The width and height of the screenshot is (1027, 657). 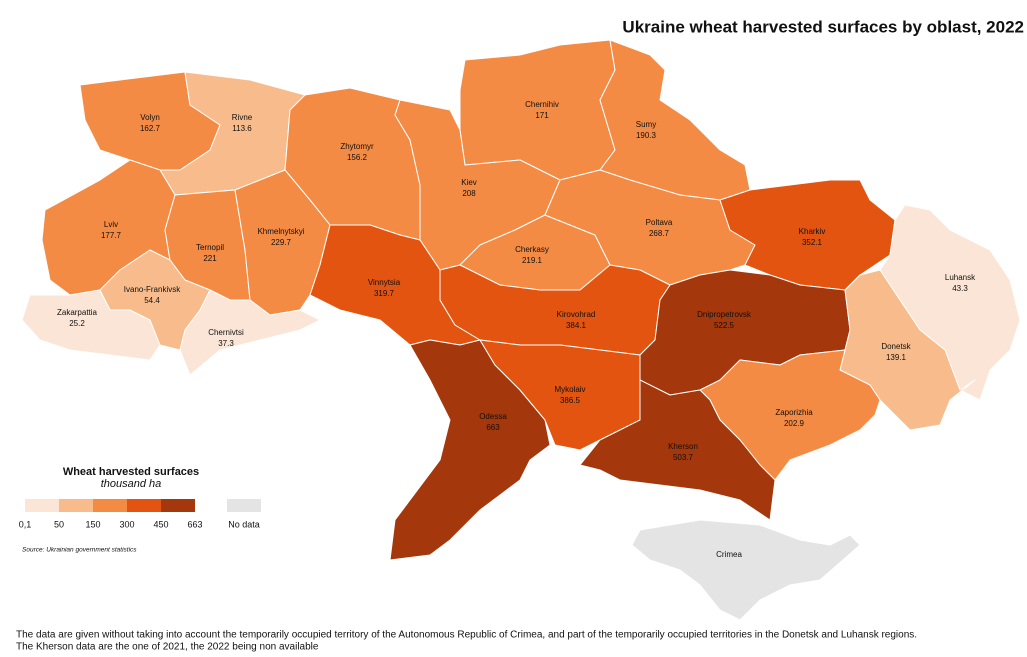 I want to click on legend-break-label: 0,1, so click(x=25, y=524).